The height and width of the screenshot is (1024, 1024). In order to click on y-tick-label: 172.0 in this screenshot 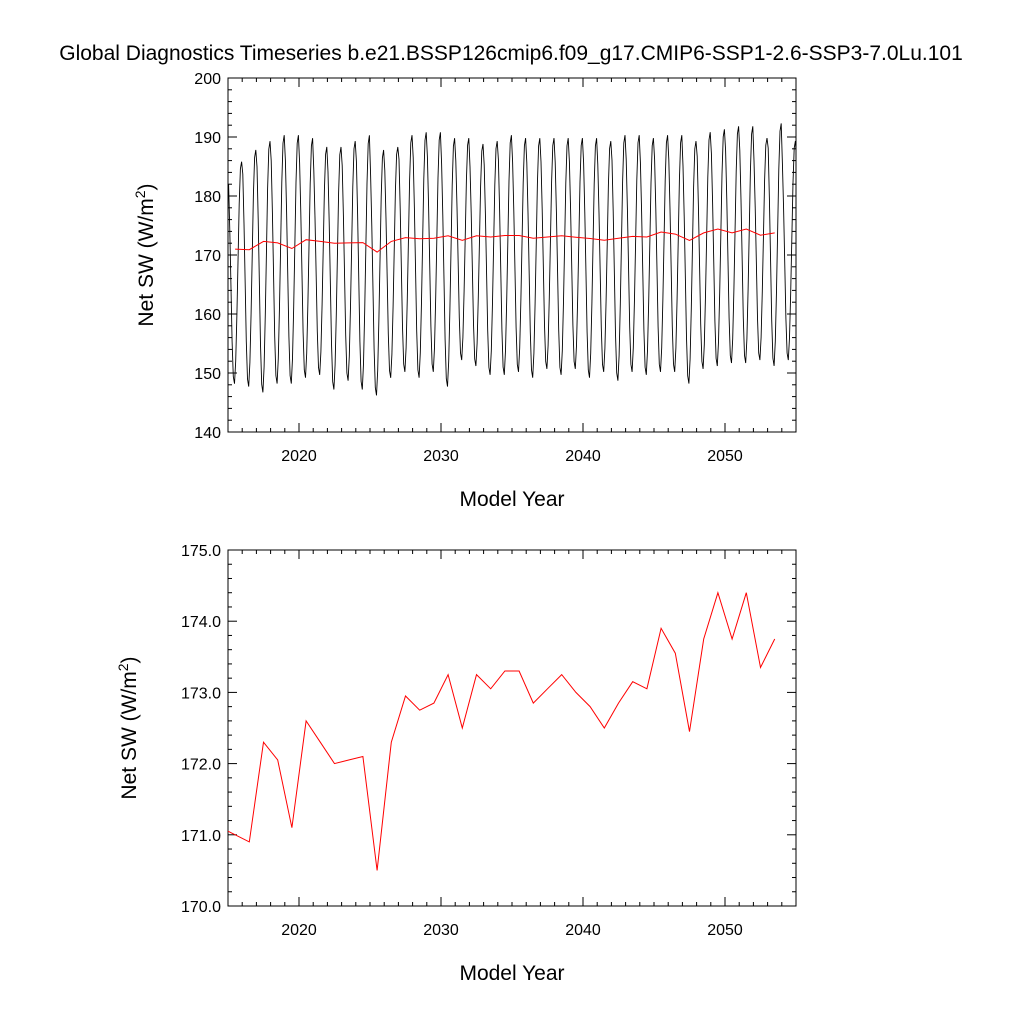, I will do `click(201, 765)`.